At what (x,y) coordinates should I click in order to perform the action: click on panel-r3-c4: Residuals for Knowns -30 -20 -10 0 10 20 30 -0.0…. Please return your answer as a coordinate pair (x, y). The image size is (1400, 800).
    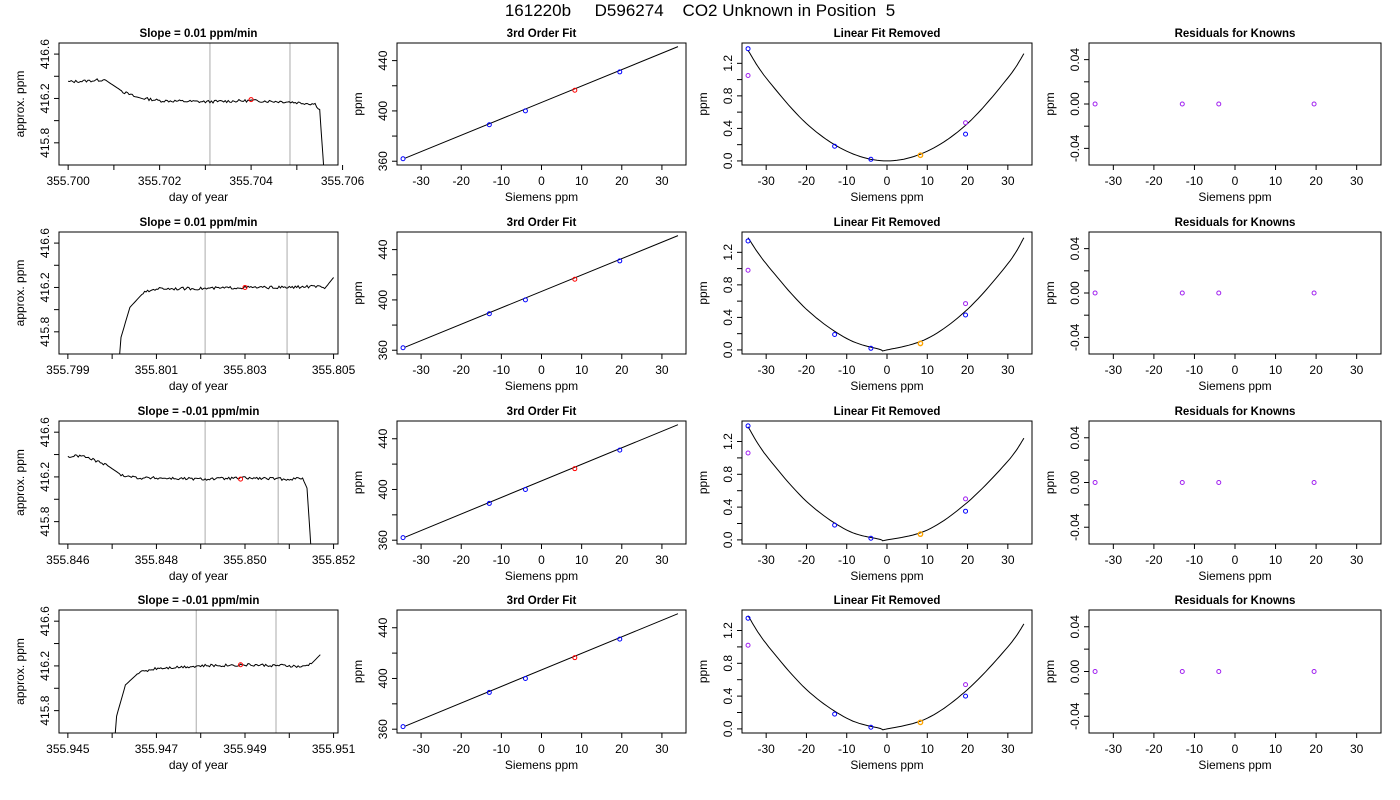
    Looking at the image, I should click on (1212, 494).